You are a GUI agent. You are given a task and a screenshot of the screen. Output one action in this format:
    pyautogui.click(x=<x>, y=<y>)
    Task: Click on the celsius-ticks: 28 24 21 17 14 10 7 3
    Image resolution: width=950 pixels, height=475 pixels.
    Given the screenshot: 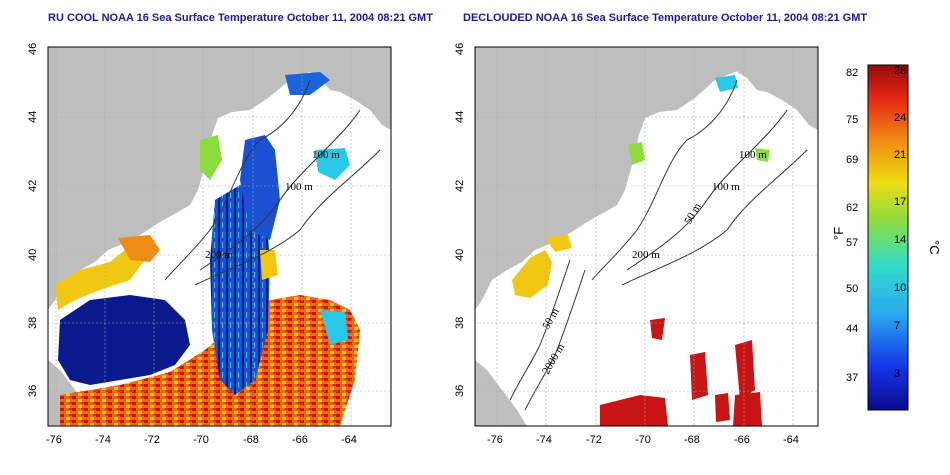 What is the action you would take?
    pyautogui.click(x=900, y=222)
    